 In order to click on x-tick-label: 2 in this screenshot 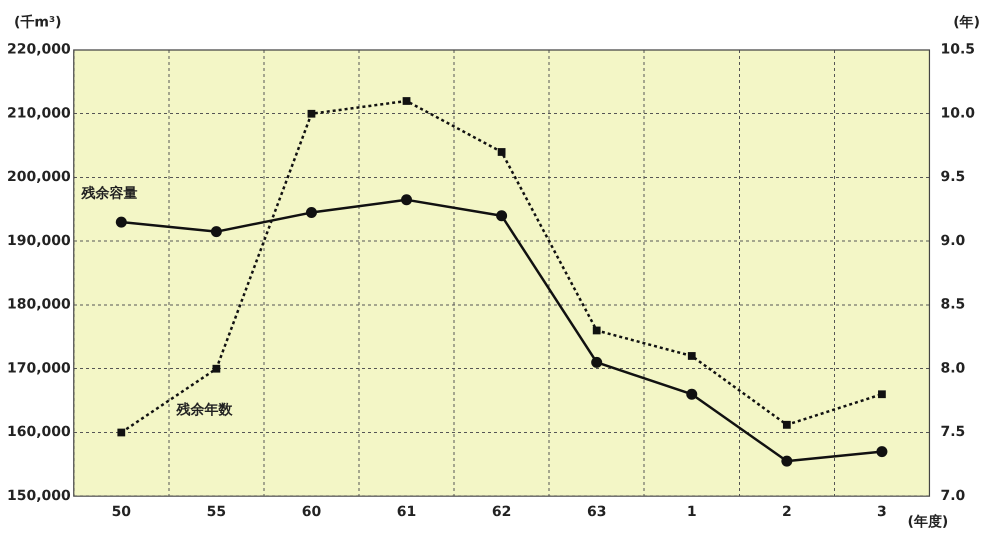, I will do `click(787, 512)`.